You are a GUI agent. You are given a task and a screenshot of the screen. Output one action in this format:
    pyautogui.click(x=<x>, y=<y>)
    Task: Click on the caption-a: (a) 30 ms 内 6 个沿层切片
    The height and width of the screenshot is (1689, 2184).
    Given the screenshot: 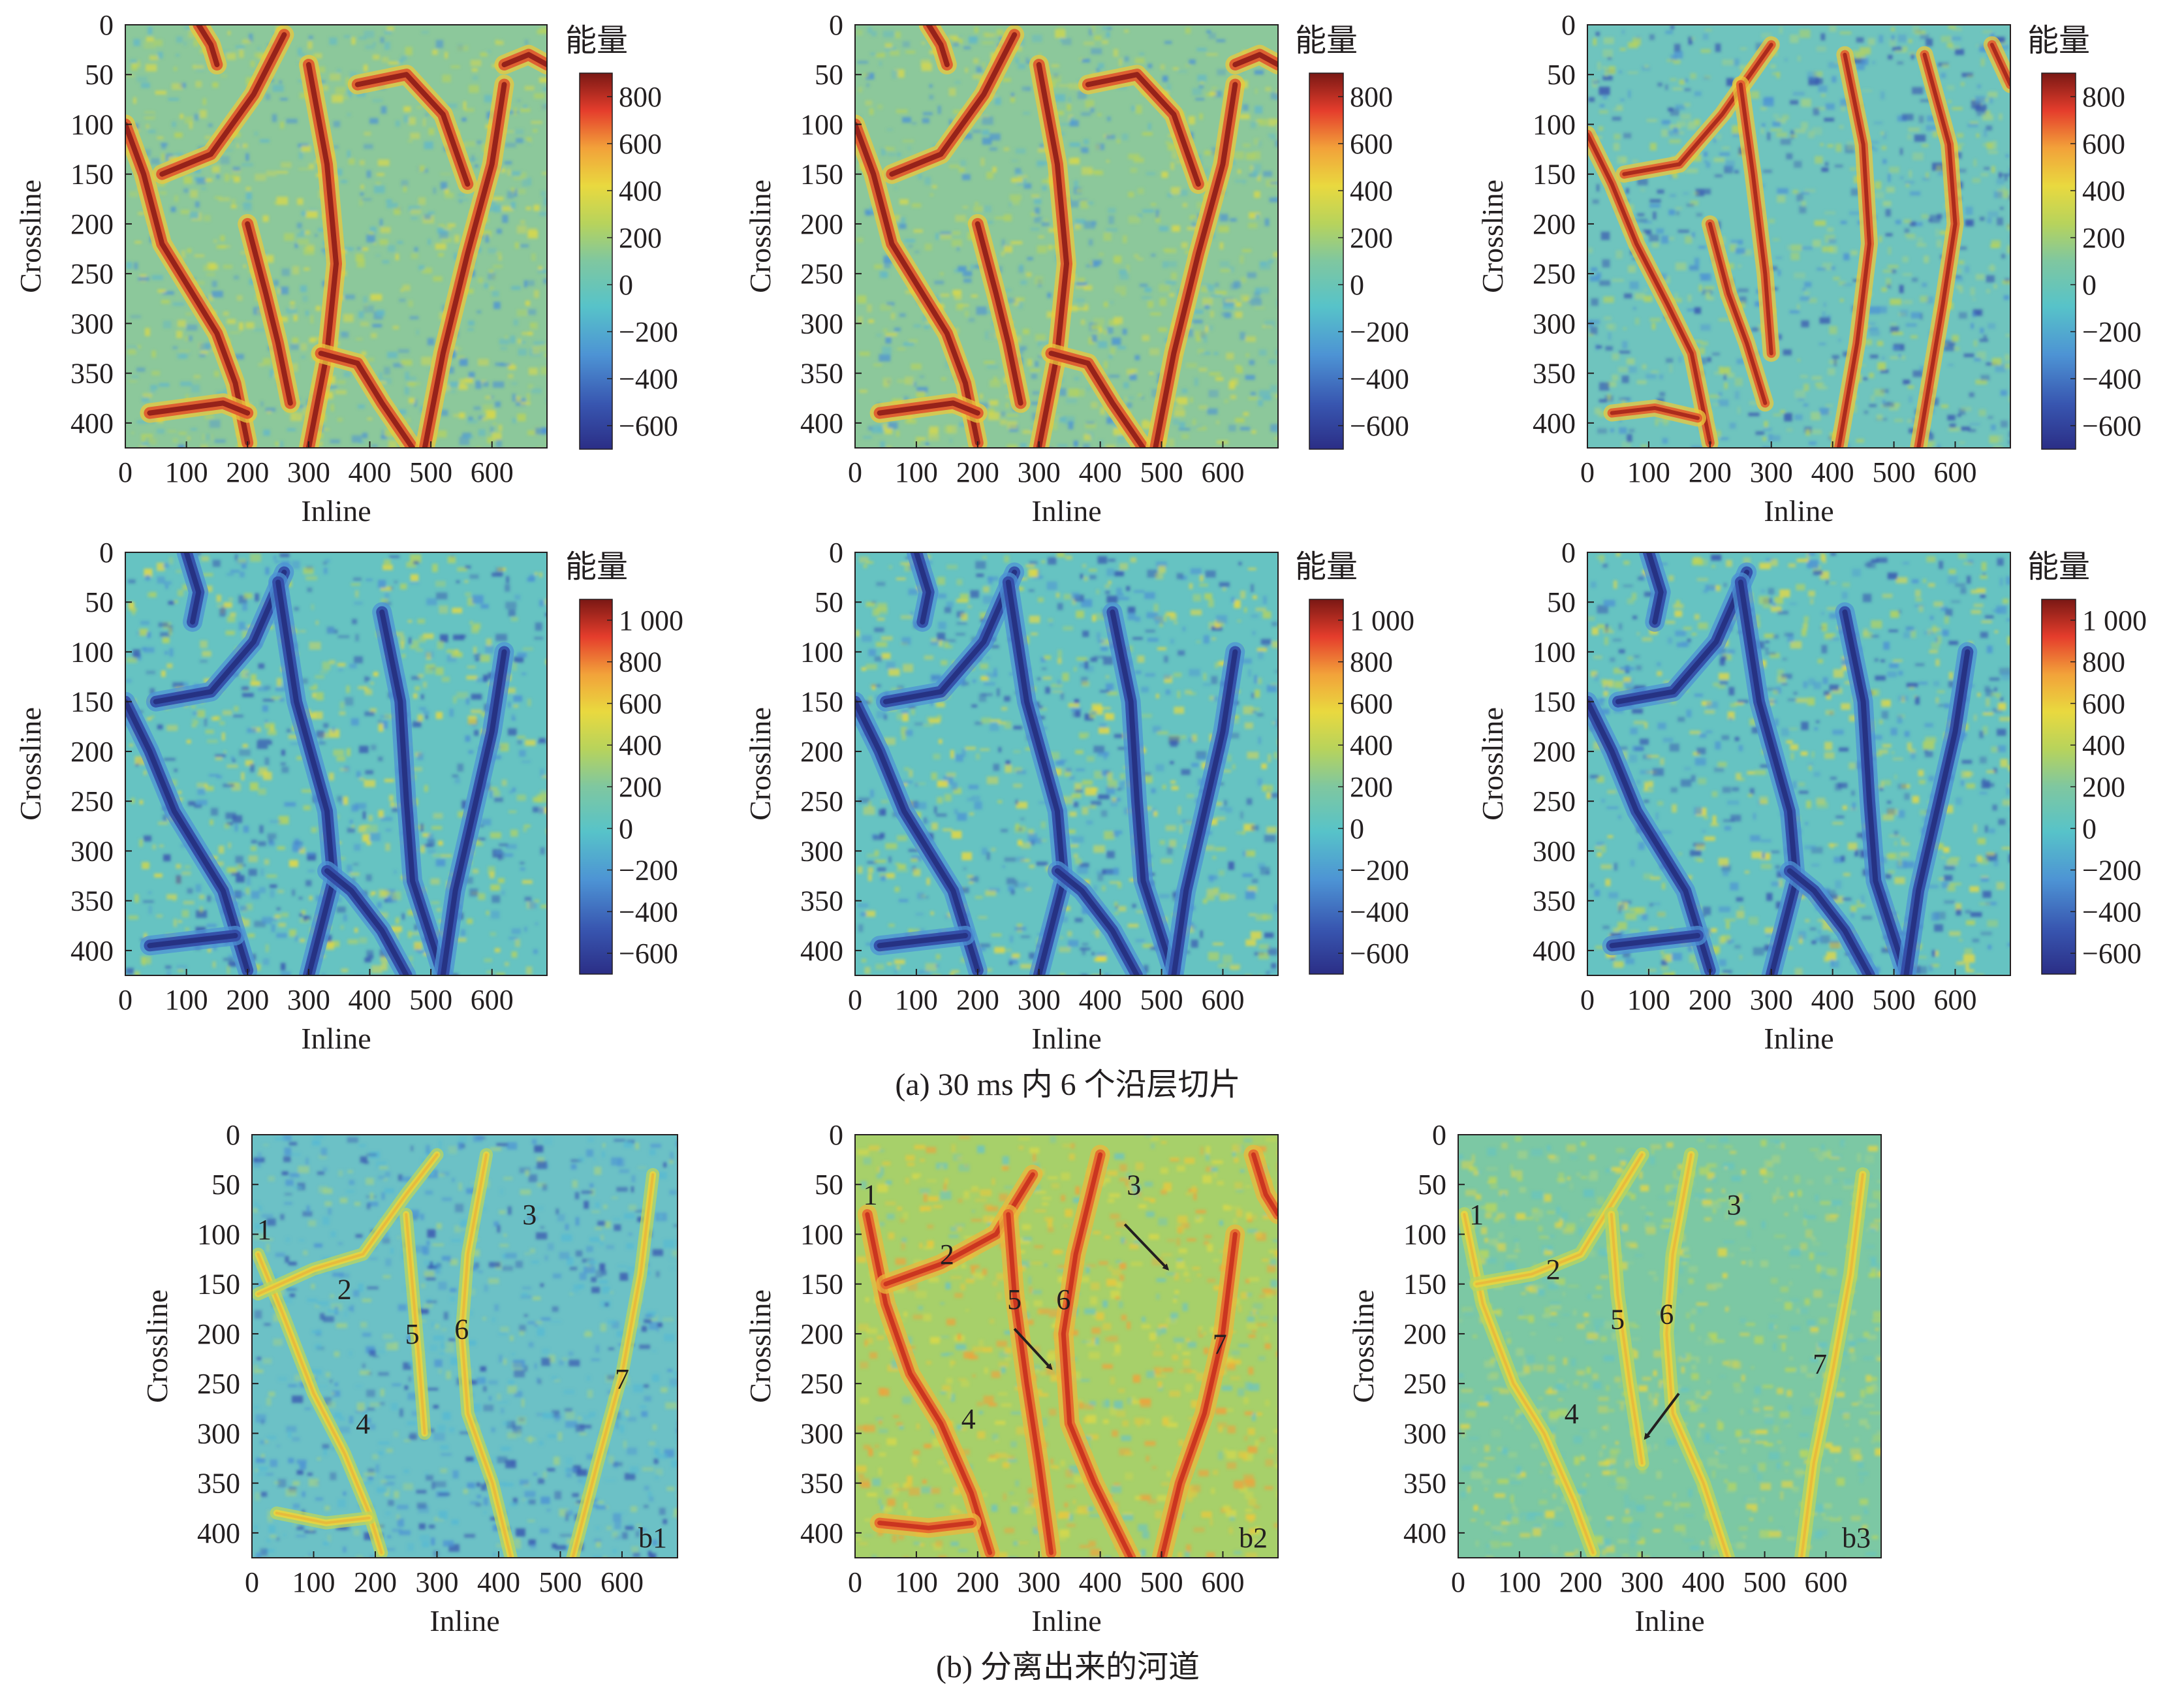 What is the action you would take?
    pyautogui.click(x=1067, y=1084)
    